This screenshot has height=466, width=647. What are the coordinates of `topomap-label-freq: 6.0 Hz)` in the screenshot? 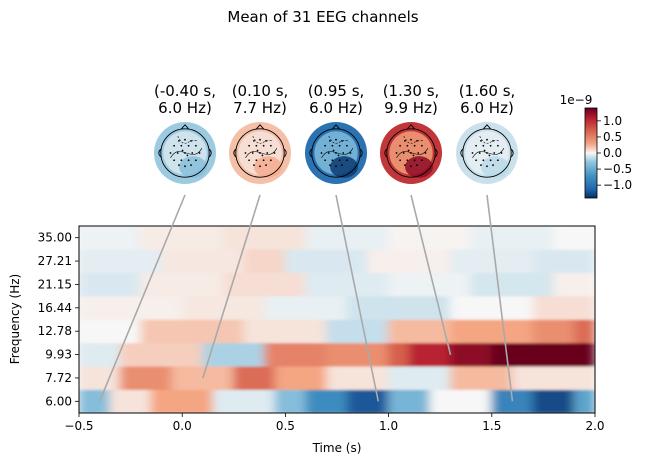 It's located at (336, 108).